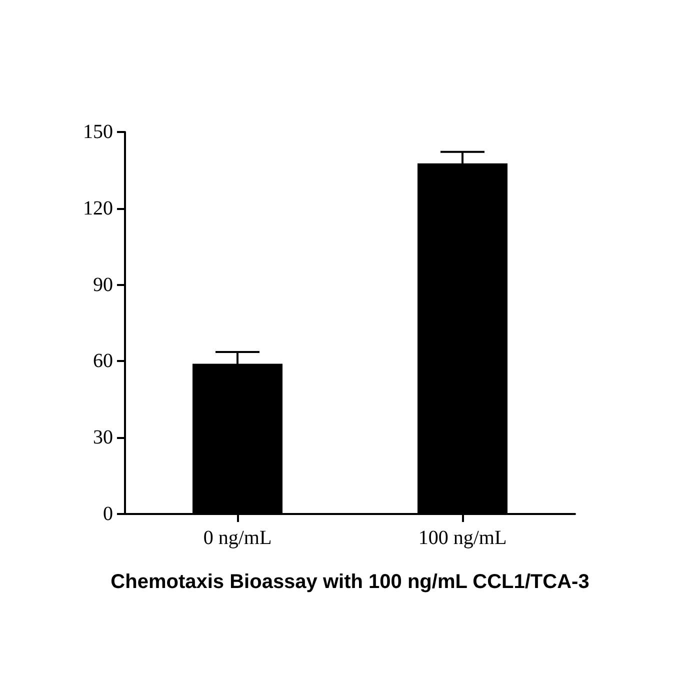  Describe the element at coordinates (103, 285) in the screenshot. I see `y-tick-label: 90` at that location.